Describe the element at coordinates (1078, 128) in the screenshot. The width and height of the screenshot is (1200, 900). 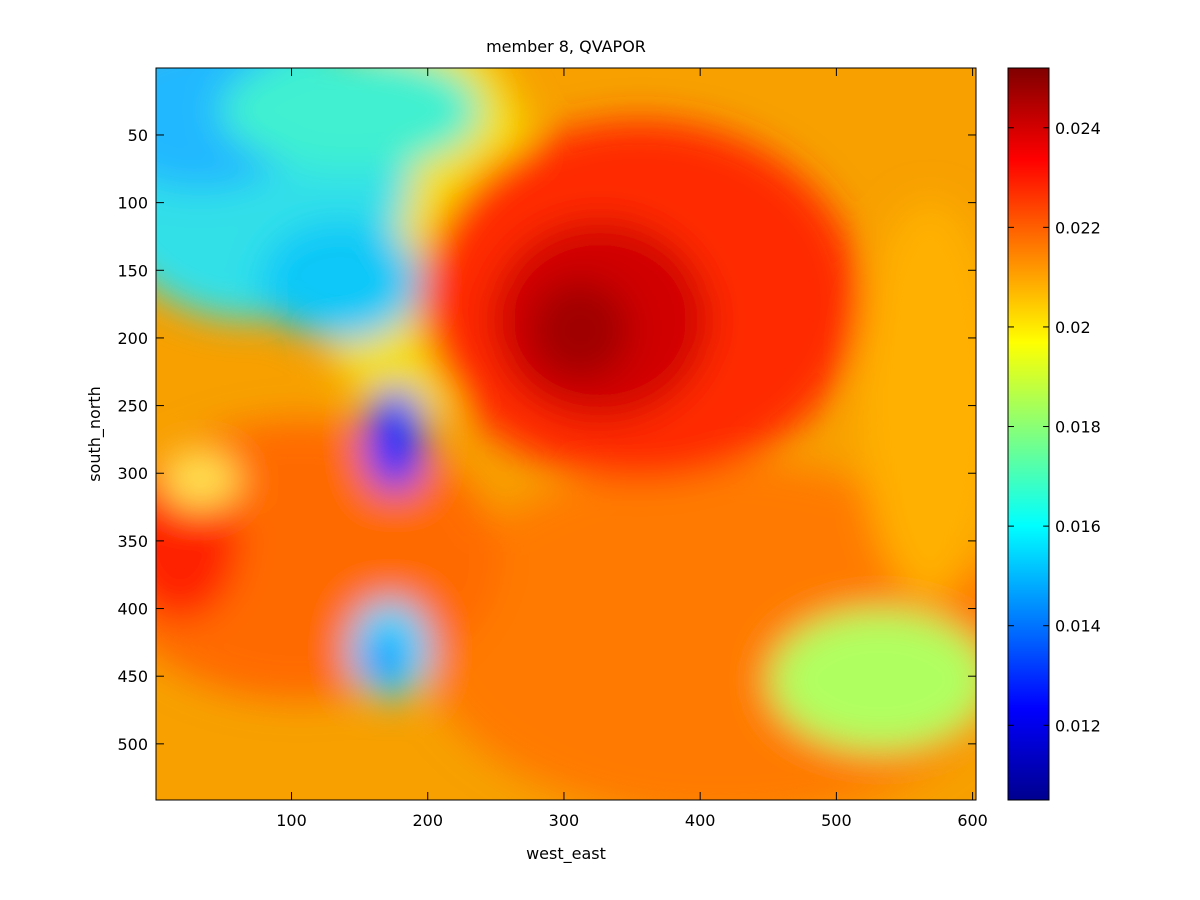
I see `colorbar-tick-label: 0.024` at that location.